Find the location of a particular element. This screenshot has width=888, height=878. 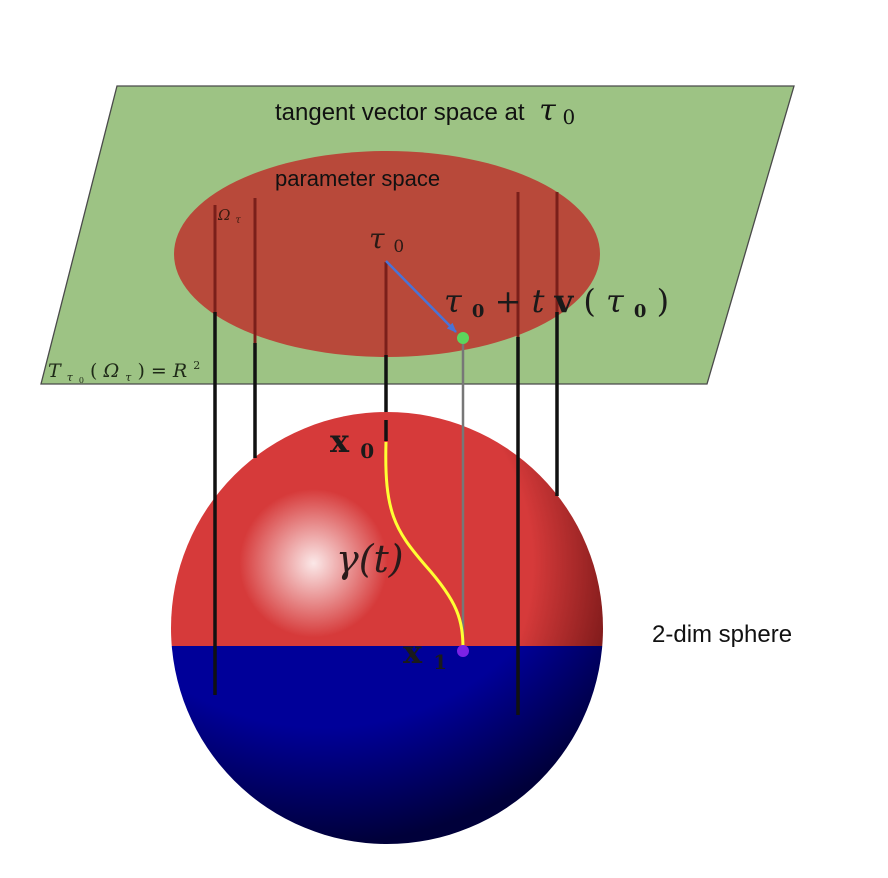

step-prefix: τ is located at coordinates (453, 301).